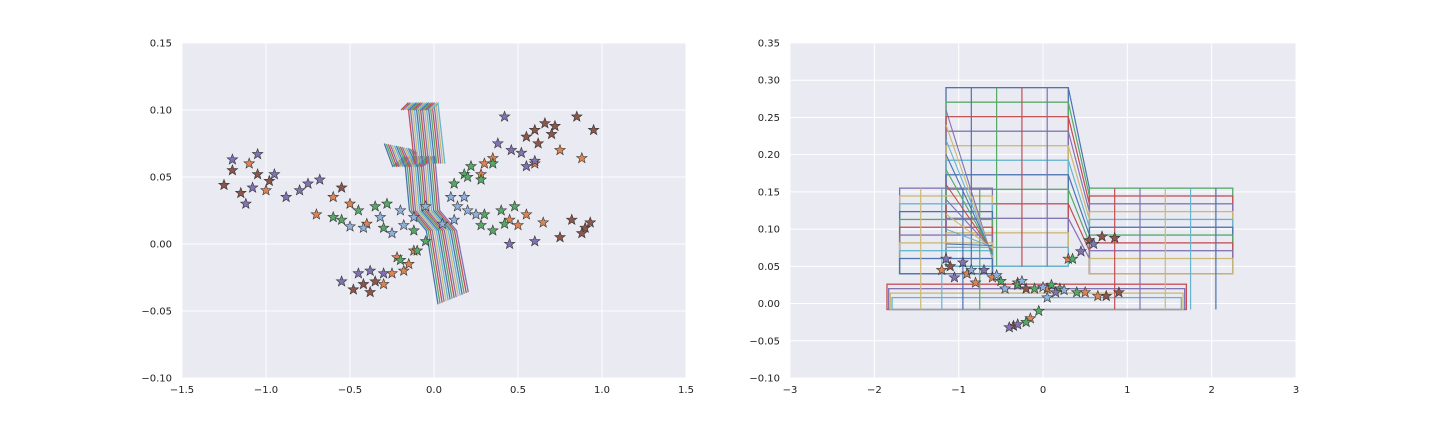 The image size is (1440, 432). What do you see at coordinates (764, 341) in the screenshot?
I see `y-tick-label: −0.05` at bounding box center [764, 341].